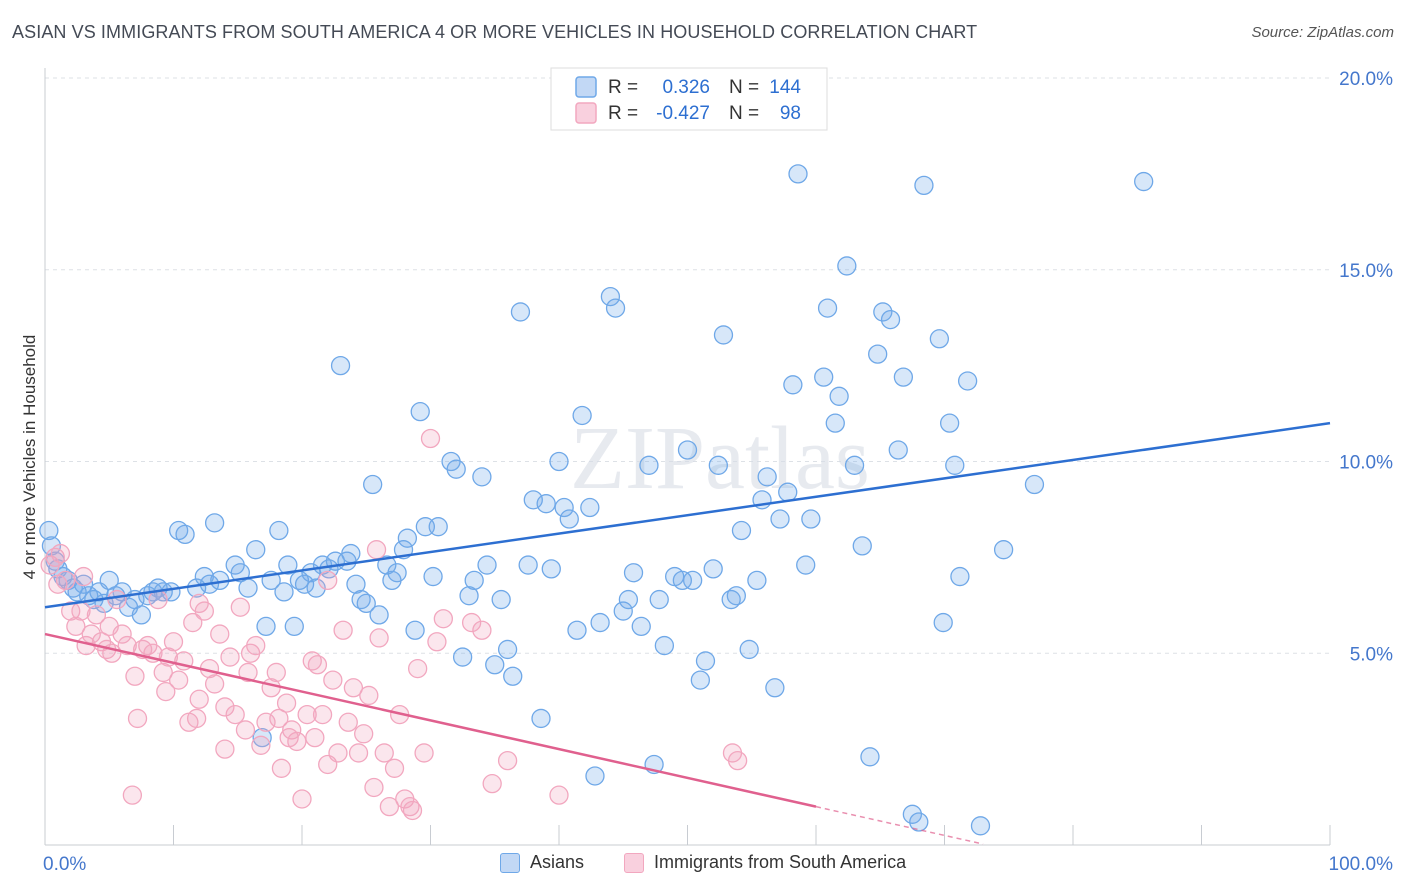 The image size is (1406, 892). What do you see at coordinates (1361, 864) in the screenshot?
I see `x-tick-label: 100.0%` at bounding box center [1361, 864].